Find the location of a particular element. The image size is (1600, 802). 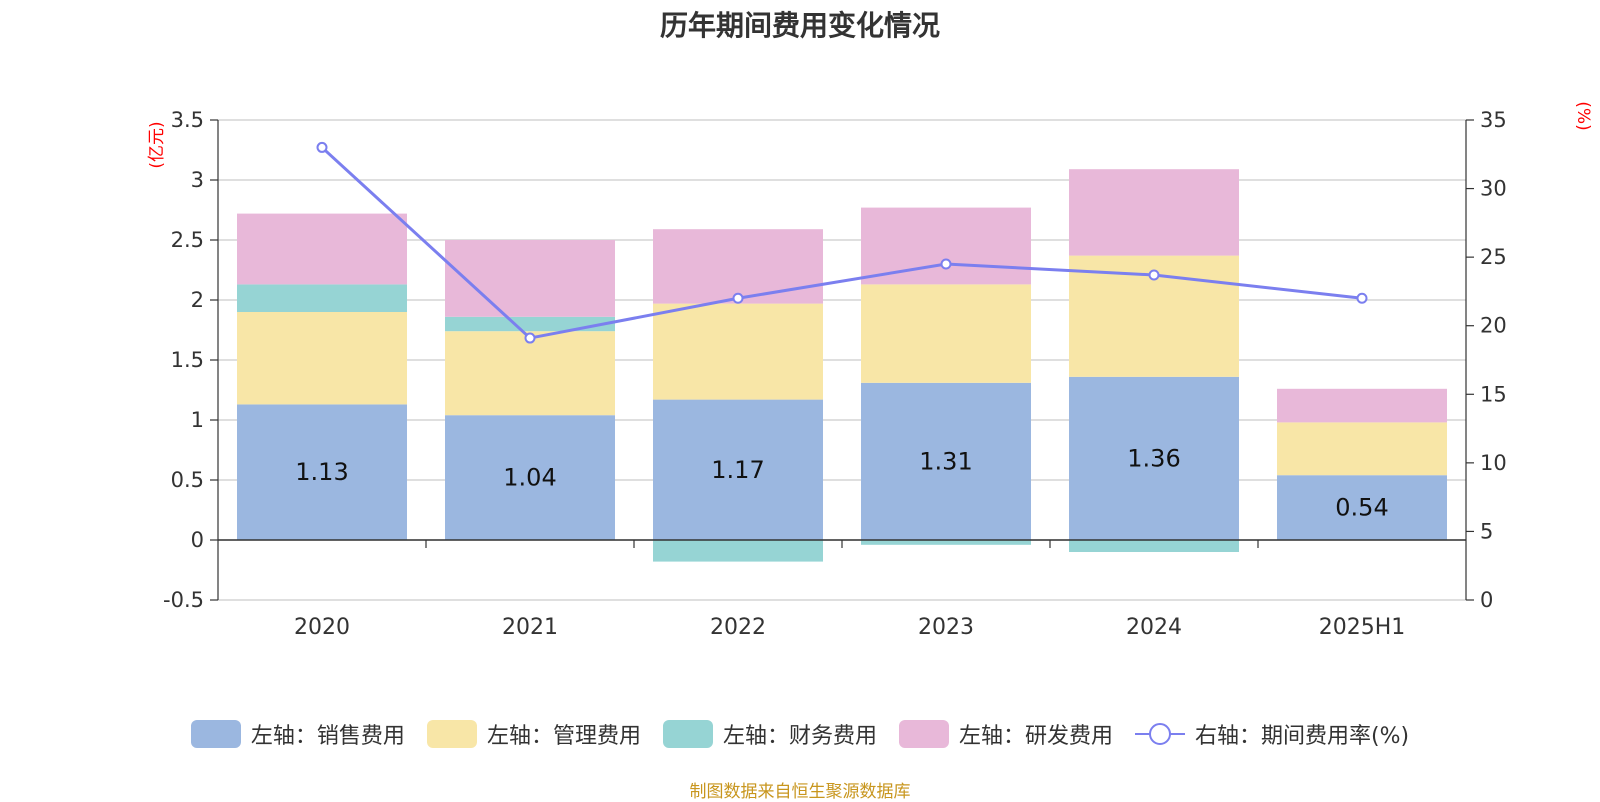

x-axis-category-label: 2025H1 is located at coordinates (1362, 627).